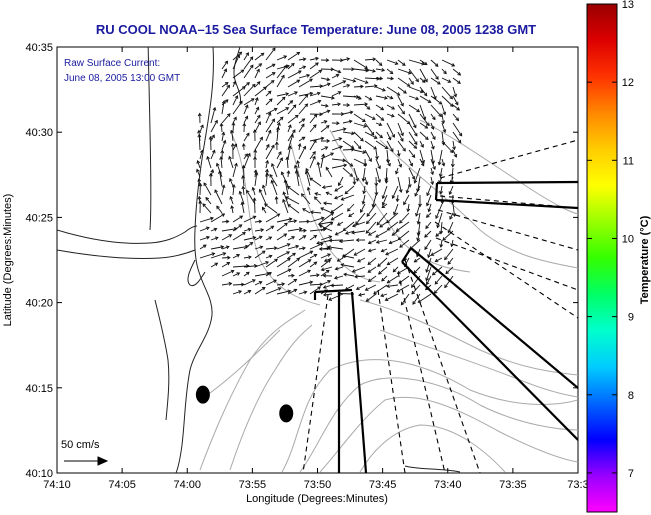 The width and height of the screenshot is (651, 515). I want to click on inset-line-1: Raw Surface Current:, so click(112, 63).